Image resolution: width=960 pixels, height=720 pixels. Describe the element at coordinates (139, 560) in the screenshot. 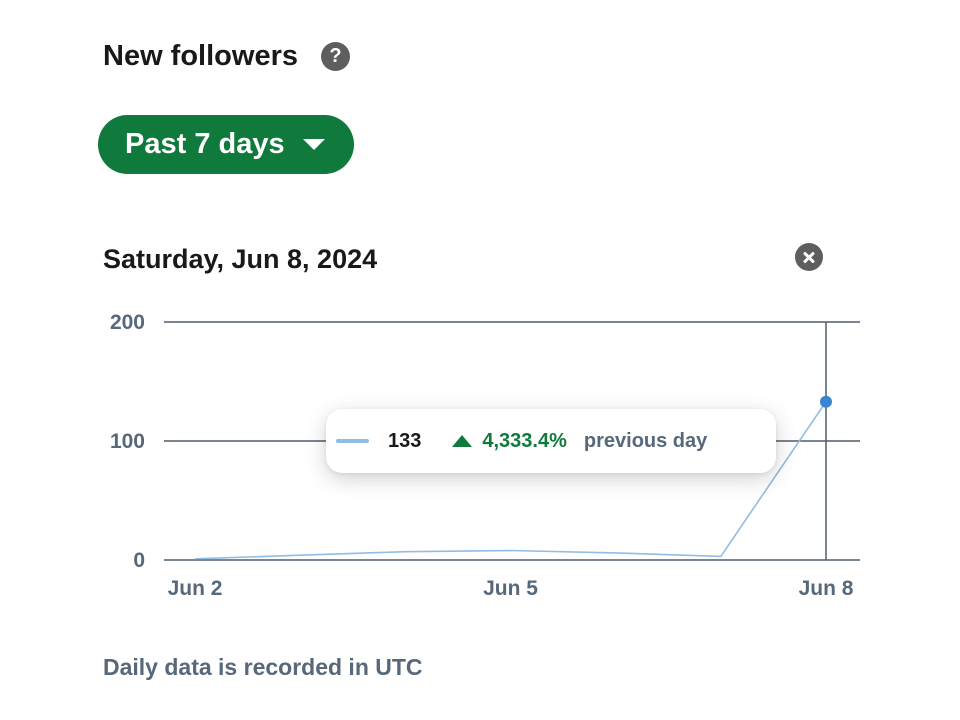

I see `y-tick-label: 0` at that location.